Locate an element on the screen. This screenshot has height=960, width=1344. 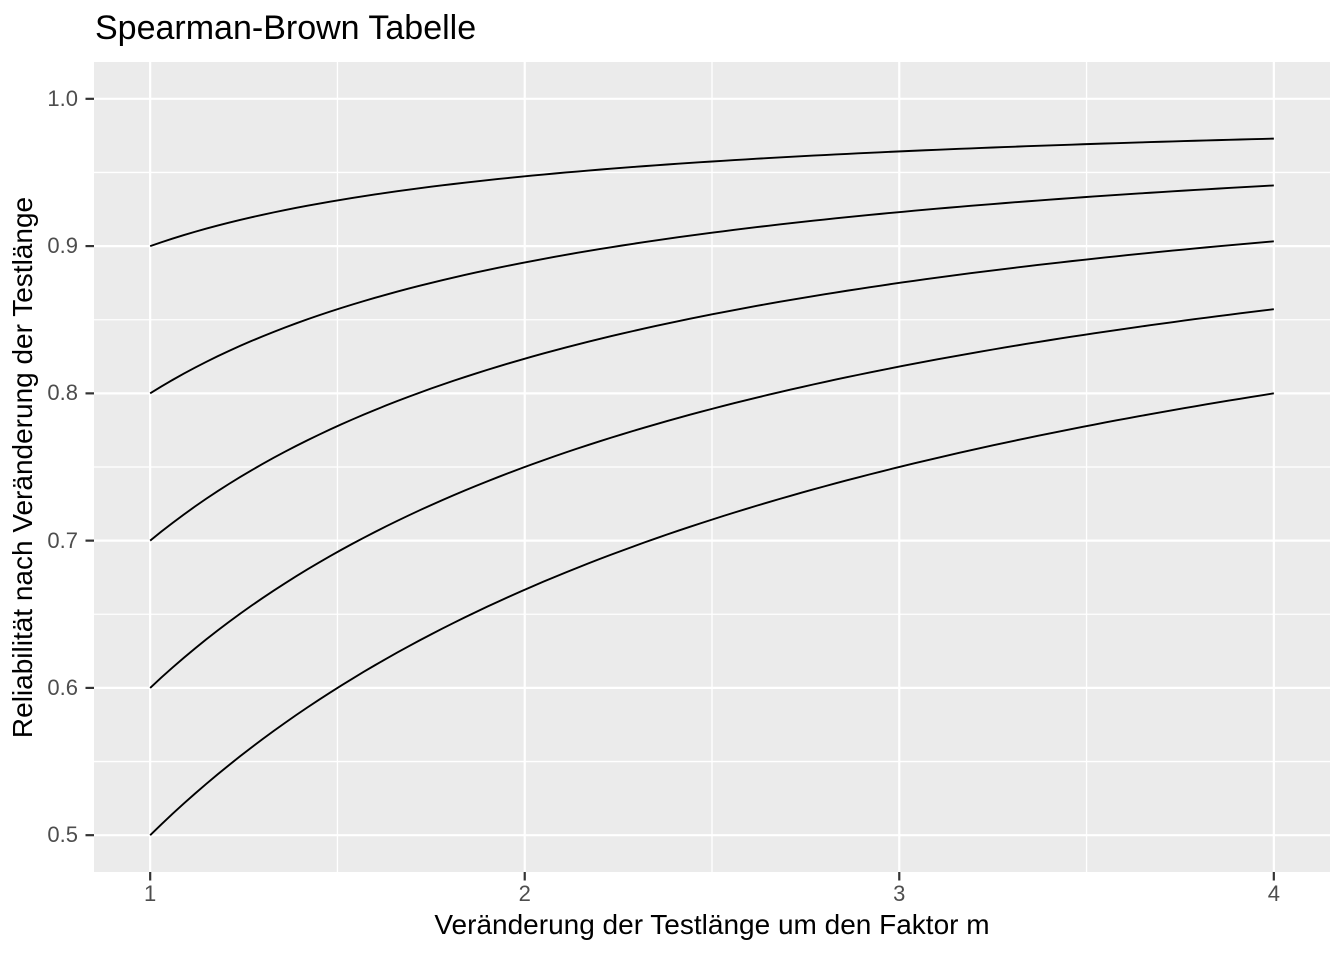
y-tick-label: 0.6 is located at coordinates (62, 687).